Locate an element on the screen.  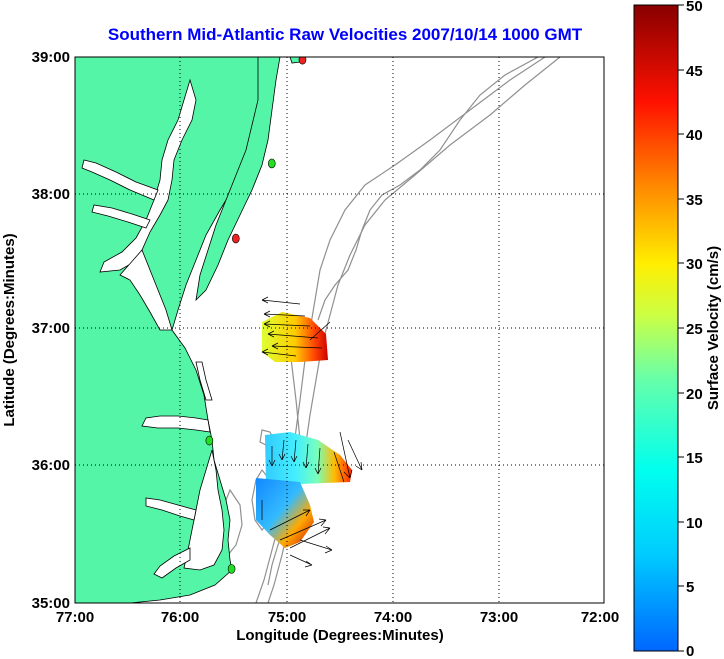
x-tick-label: 76:00 is located at coordinates (180, 617).